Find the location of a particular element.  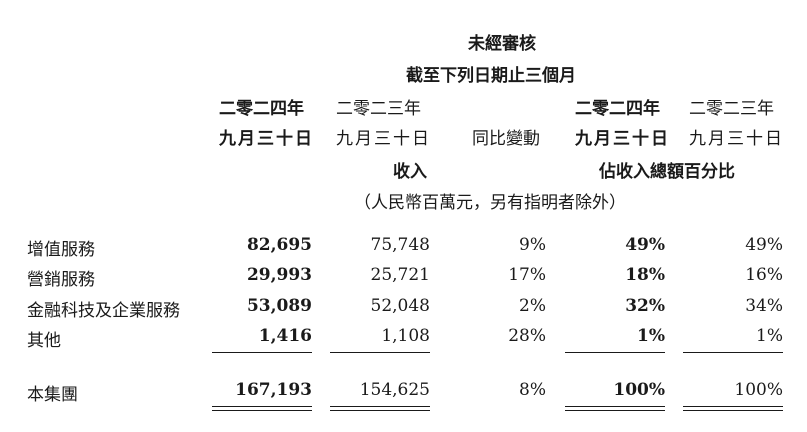

row-label: 金融科技及企業服務 is located at coordinates (103, 311).